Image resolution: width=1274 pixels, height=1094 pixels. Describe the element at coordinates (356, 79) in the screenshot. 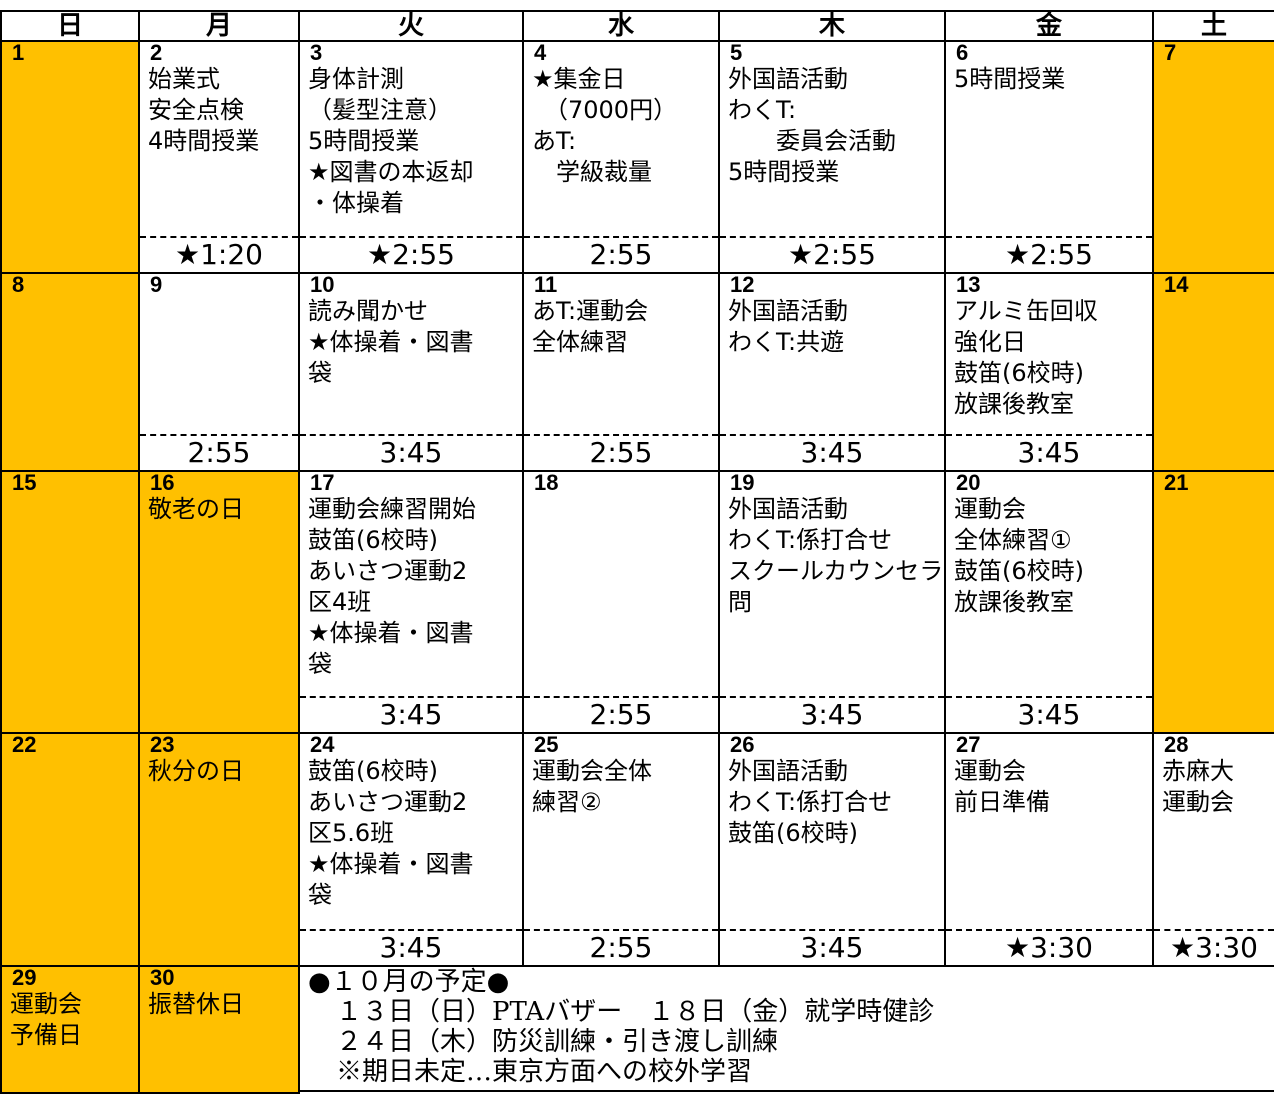

I see `cell-text: 身体計測` at that location.